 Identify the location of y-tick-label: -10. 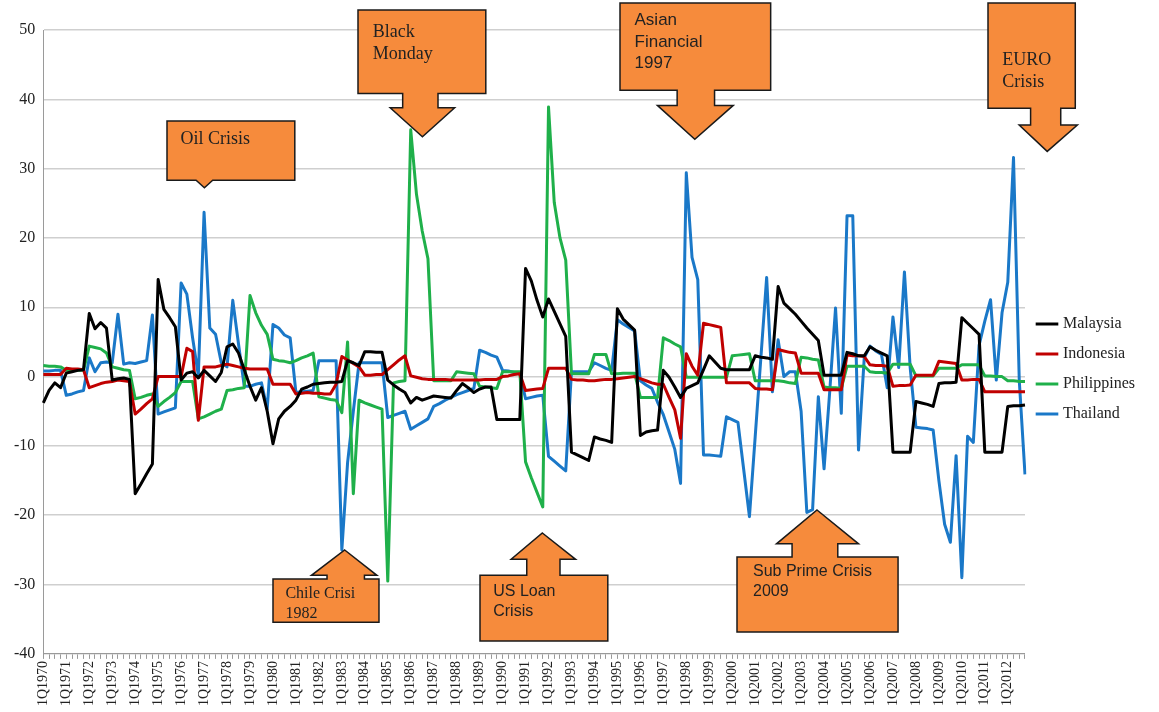
(25, 445).